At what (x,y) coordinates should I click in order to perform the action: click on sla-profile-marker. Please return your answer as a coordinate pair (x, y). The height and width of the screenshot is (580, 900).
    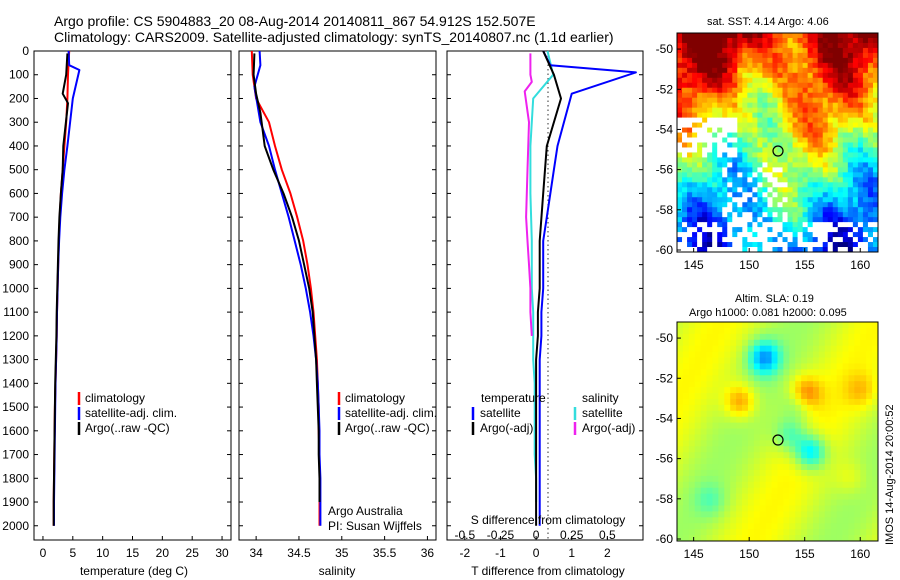
    Looking at the image, I should click on (778, 440).